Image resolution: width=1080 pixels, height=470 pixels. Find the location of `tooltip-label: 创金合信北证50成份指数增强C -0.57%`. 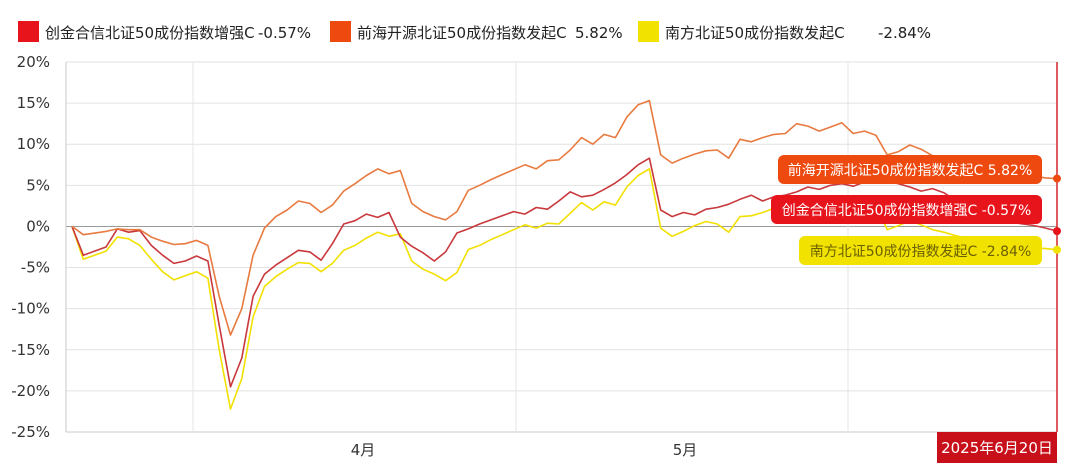

tooltip-label: 创金合信北证50成份指数增强C -0.57% is located at coordinates (907, 211).